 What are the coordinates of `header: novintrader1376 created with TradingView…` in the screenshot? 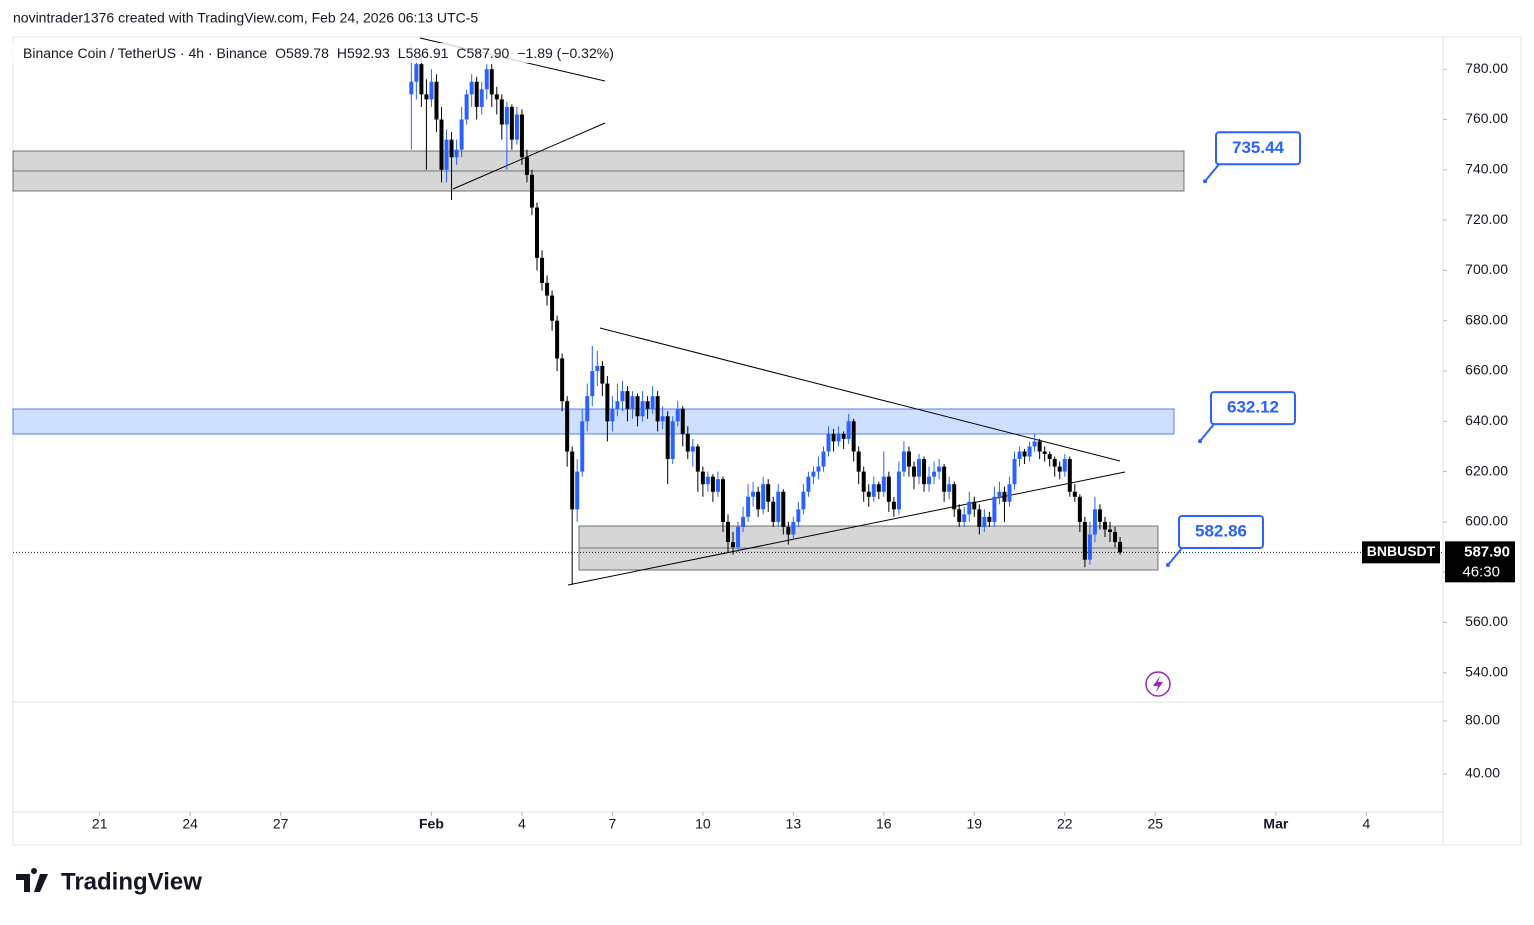 It's located at (245, 18).